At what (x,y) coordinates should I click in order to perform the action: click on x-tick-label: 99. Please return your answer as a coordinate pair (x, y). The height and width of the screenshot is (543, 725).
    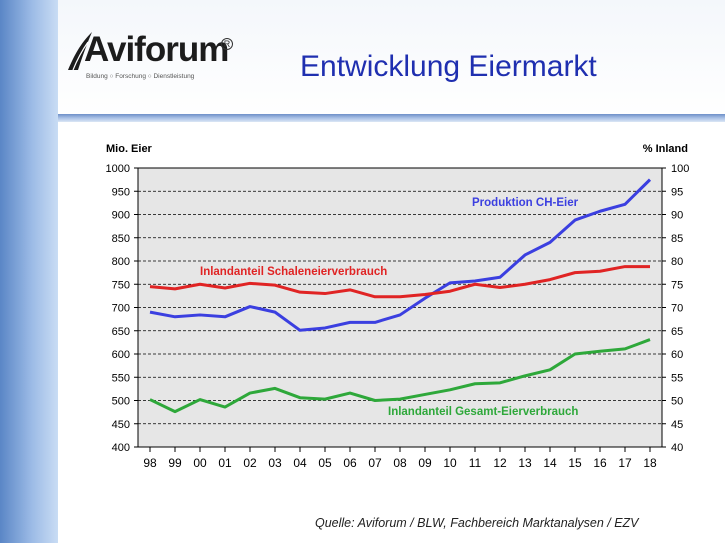
    Looking at the image, I should click on (175, 463).